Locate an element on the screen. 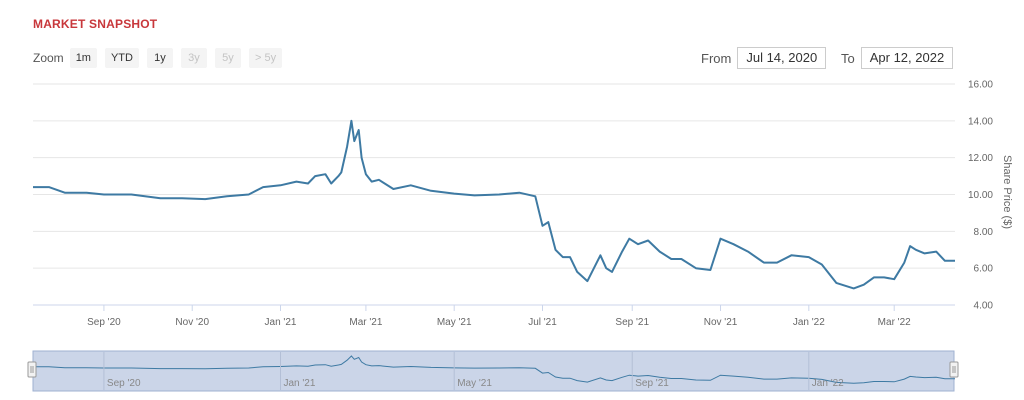 The width and height of the screenshot is (1024, 400). x-tick-label: Jan '22 is located at coordinates (809, 322).